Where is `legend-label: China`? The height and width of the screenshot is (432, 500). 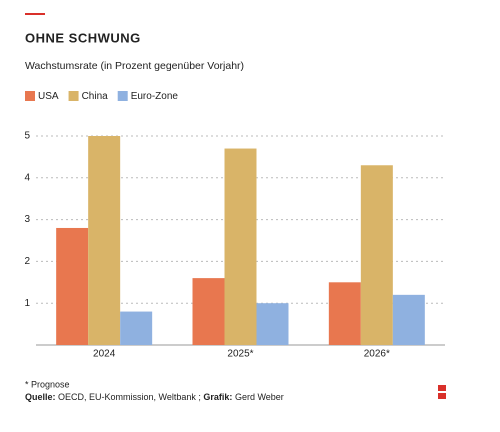
legend-label: China is located at coordinates (95, 96).